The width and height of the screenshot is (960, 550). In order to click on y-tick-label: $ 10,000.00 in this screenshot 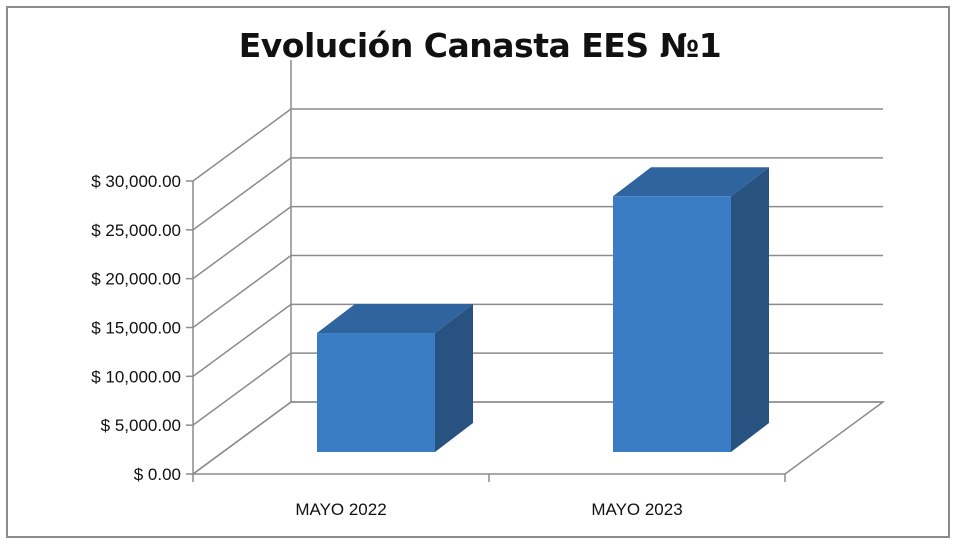, I will do `click(136, 376)`.